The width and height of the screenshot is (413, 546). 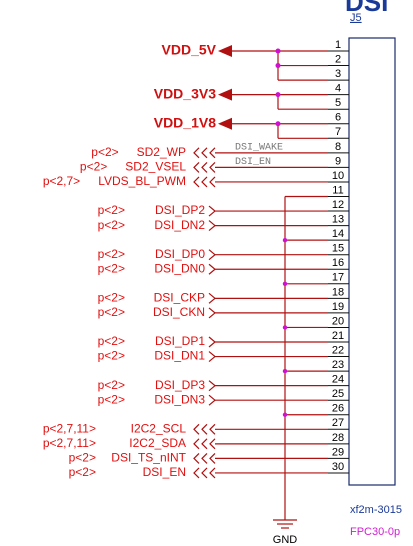 I want to click on pin-number: 21, so click(x=338, y=336).